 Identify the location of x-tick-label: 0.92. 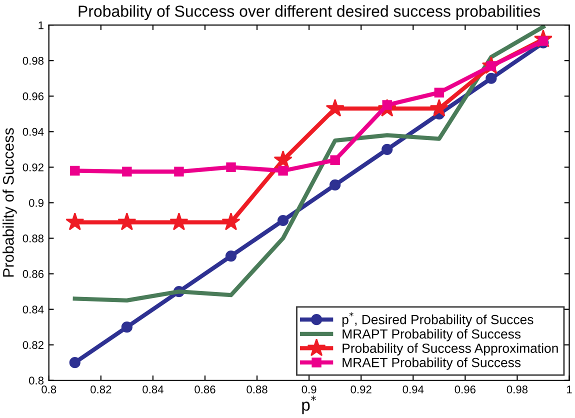
(361, 390).